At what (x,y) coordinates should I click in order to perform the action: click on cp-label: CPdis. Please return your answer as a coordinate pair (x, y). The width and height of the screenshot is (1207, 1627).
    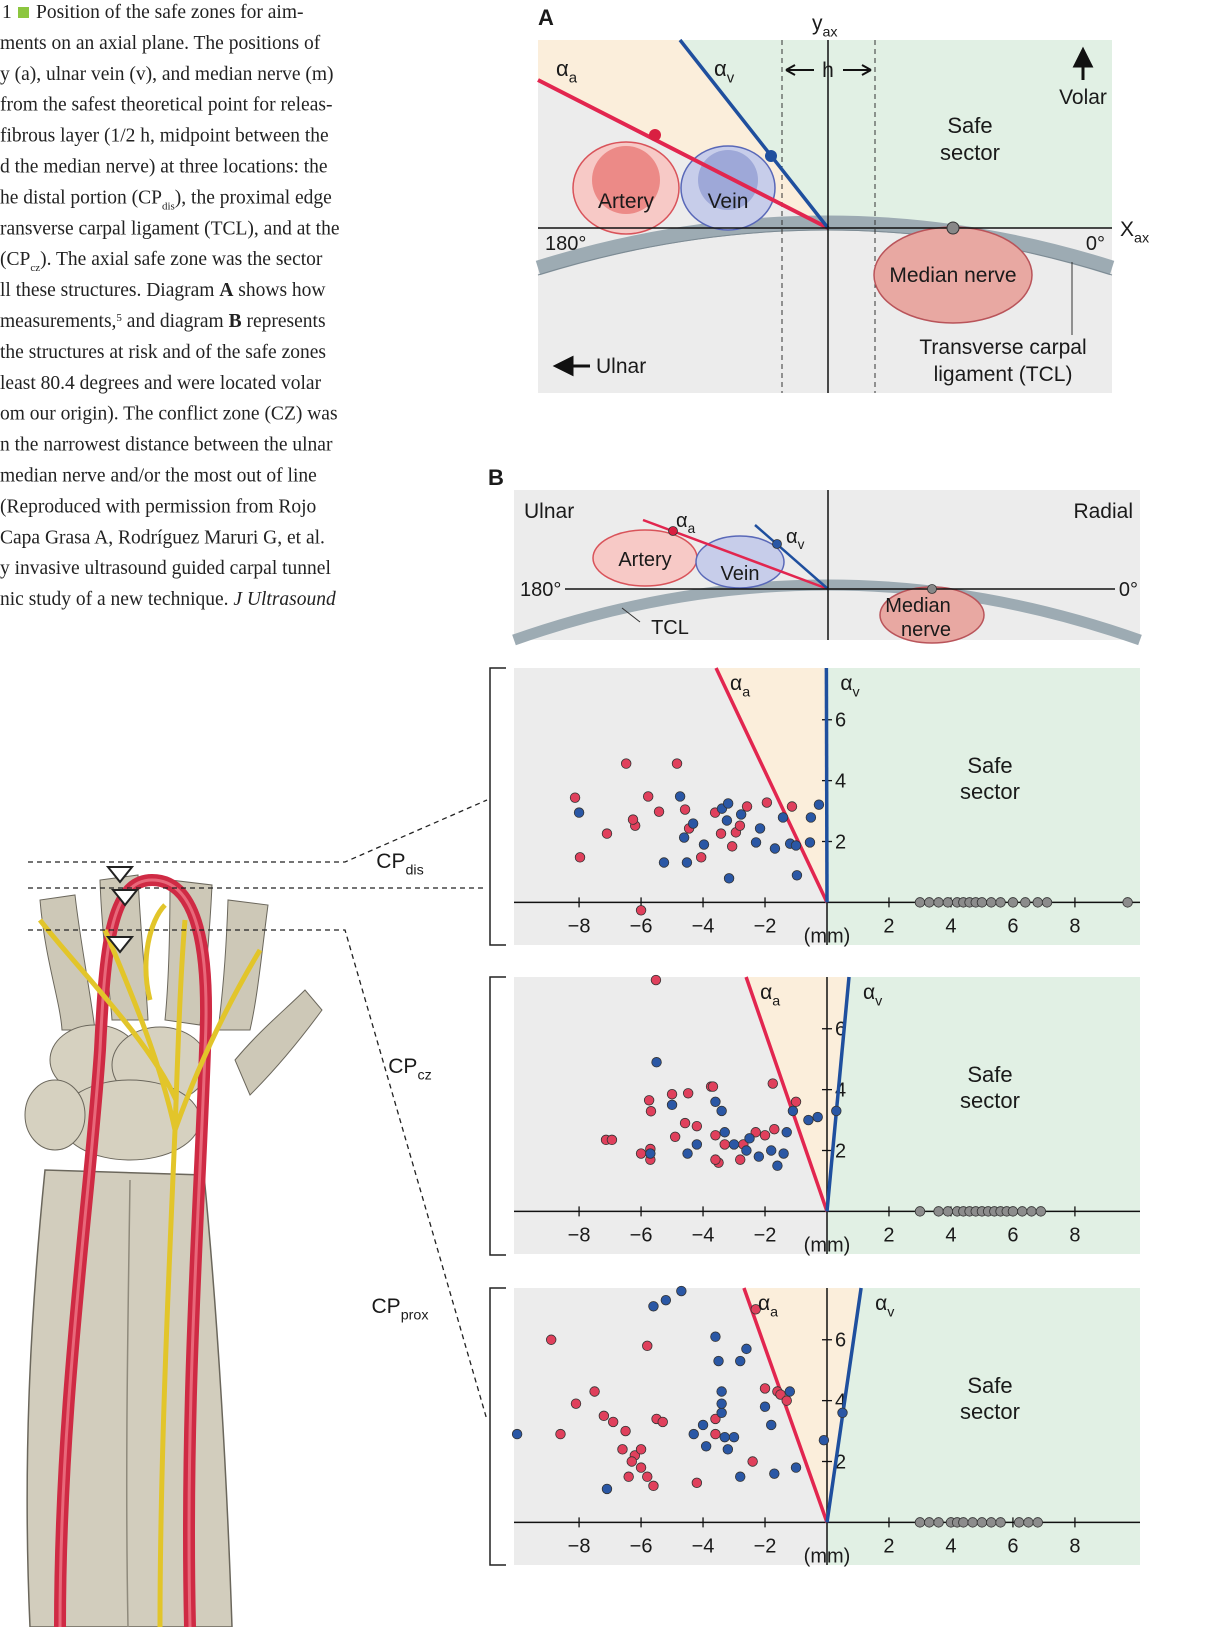
    Looking at the image, I should click on (399, 864).